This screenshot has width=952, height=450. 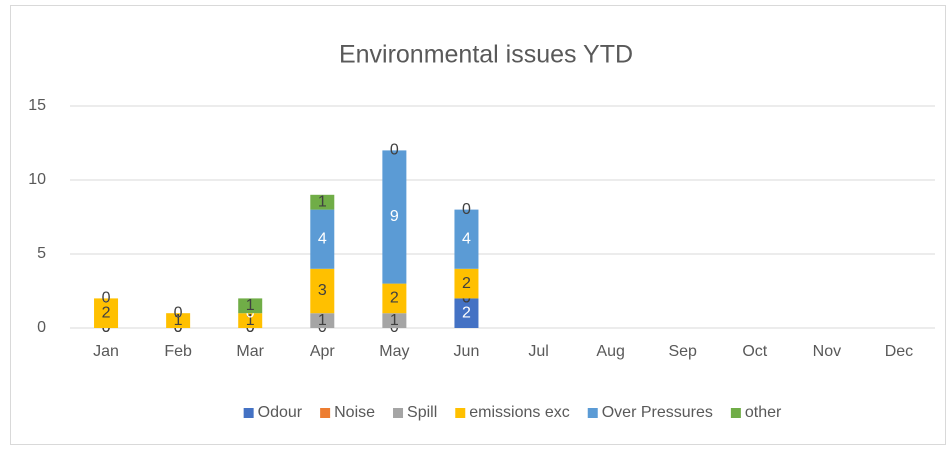 What do you see at coordinates (37, 105) in the screenshot?
I see `y-tick-label: 15` at bounding box center [37, 105].